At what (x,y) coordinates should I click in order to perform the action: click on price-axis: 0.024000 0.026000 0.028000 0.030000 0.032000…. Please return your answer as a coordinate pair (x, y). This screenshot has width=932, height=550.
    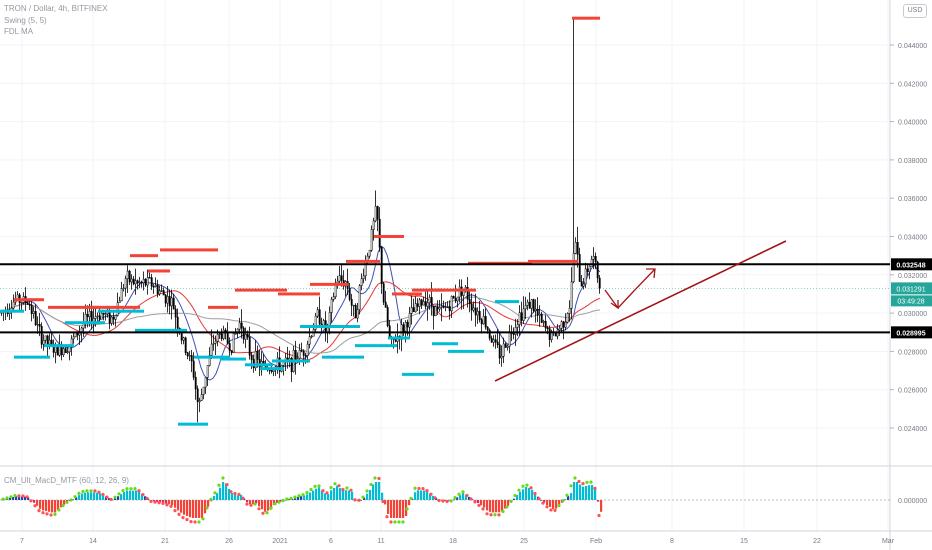
    Looking at the image, I should click on (908, 274).